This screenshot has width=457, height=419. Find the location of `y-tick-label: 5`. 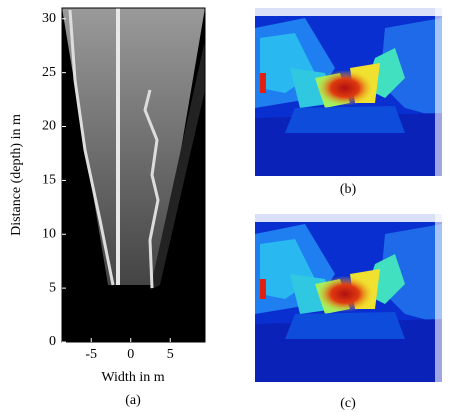

y-tick-label: 5 is located at coordinates (52, 287).